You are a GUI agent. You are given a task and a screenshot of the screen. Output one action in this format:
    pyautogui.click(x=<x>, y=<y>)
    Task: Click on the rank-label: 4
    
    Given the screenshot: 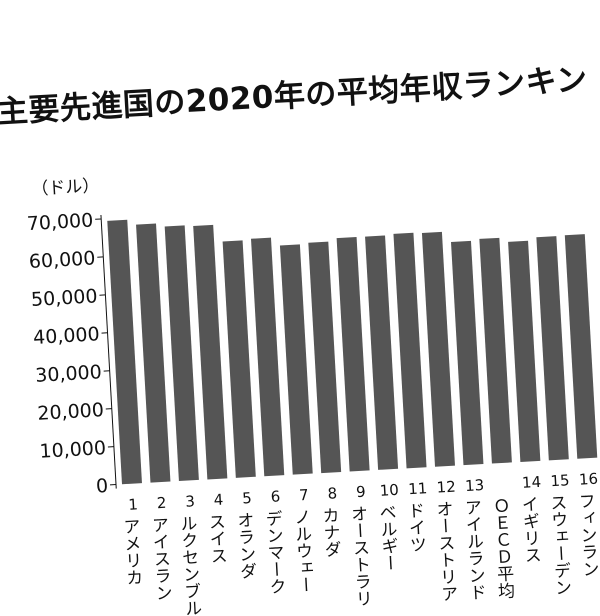 What is the action you would take?
    pyautogui.click(x=218, y=500)
    